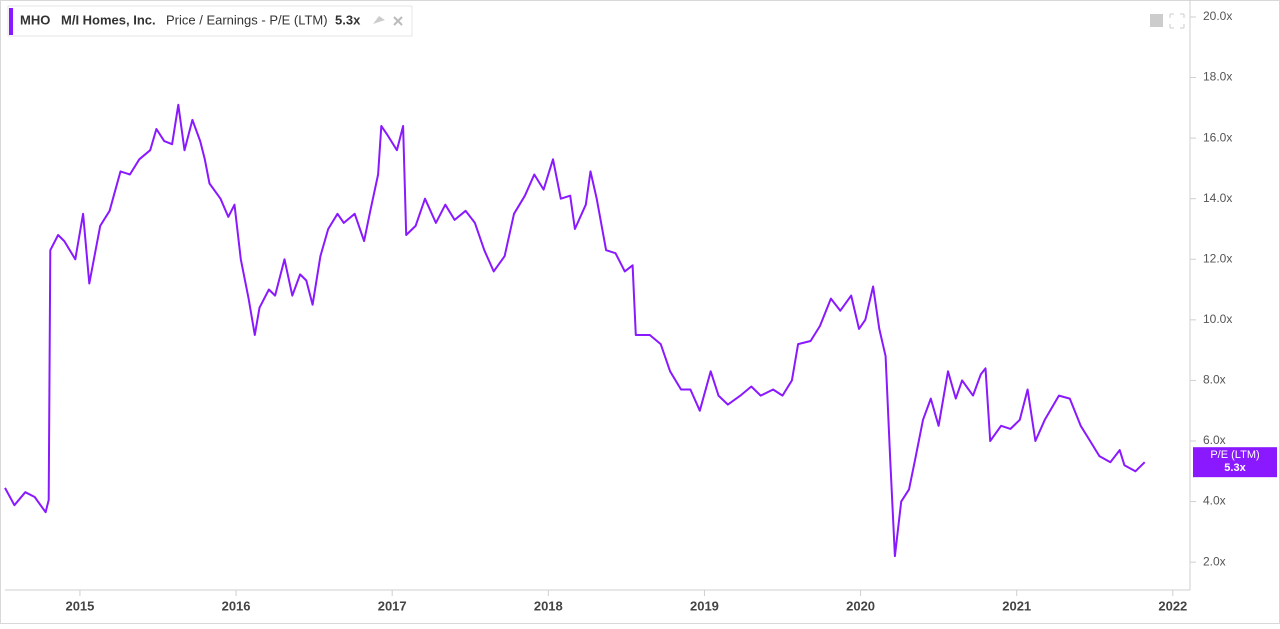 This screenshot has height=629, width=1280. Describe the element at coordinates (398, 21) in the screenshot. I see `close-icon` at that location.